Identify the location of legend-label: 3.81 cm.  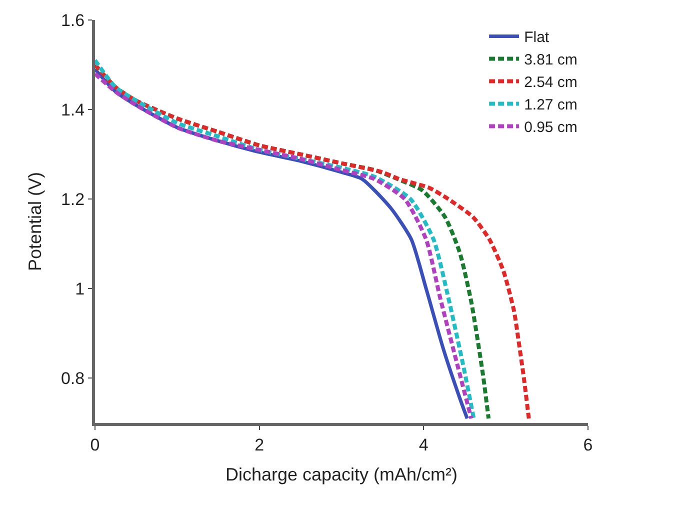
(551, 60).